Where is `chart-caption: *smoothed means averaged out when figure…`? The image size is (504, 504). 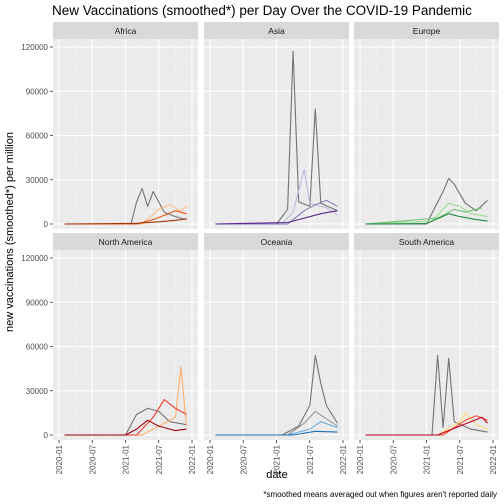 chart-caption: *smoothed means averaged out when figure… is located at coordinates (380, 494).